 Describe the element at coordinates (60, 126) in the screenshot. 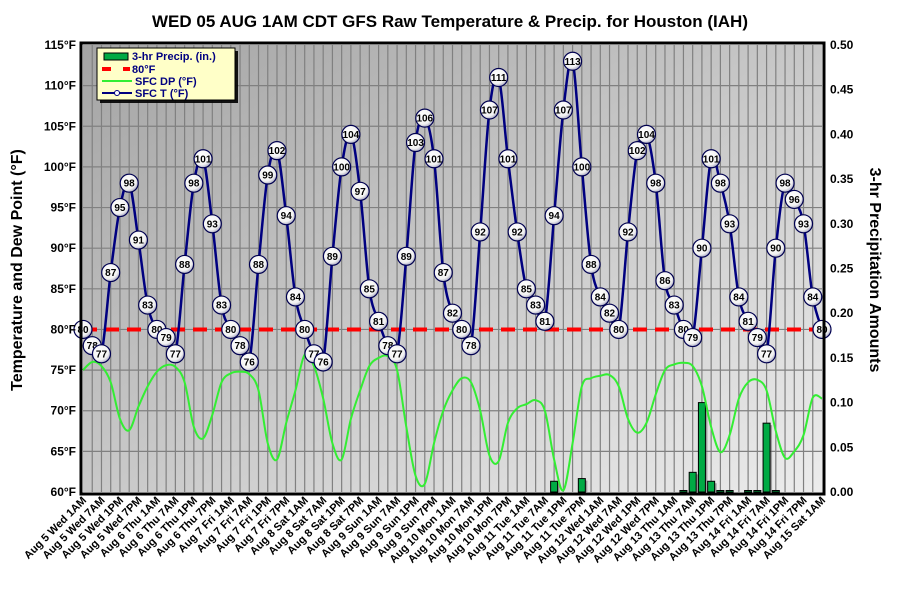

I see `y-tick-label: 105°F` at that location.